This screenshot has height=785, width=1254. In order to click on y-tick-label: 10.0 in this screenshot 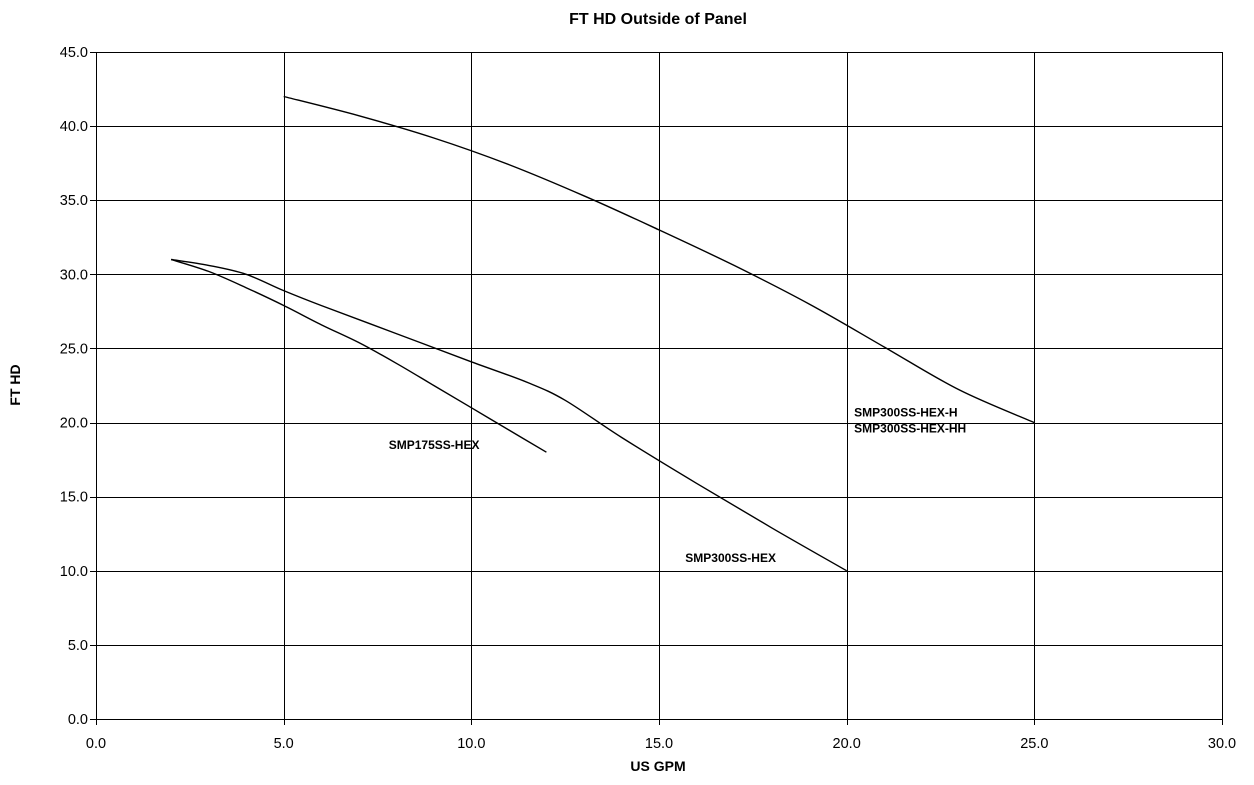, I will do `click(74, 572)`.